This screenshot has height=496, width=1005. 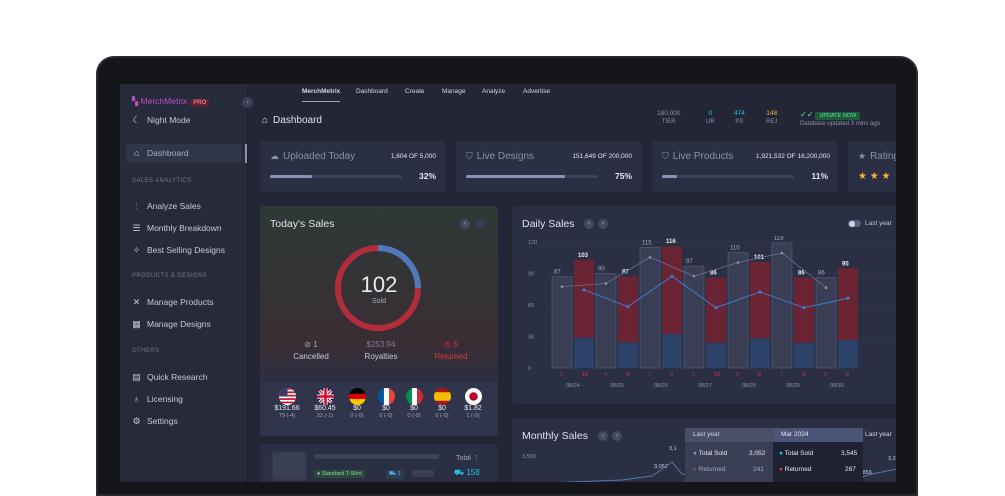 What do you see at coordinates (537, 91) in the screenshot?
I see `tab-advertise: Advertise` at bounding box center [537, 91].